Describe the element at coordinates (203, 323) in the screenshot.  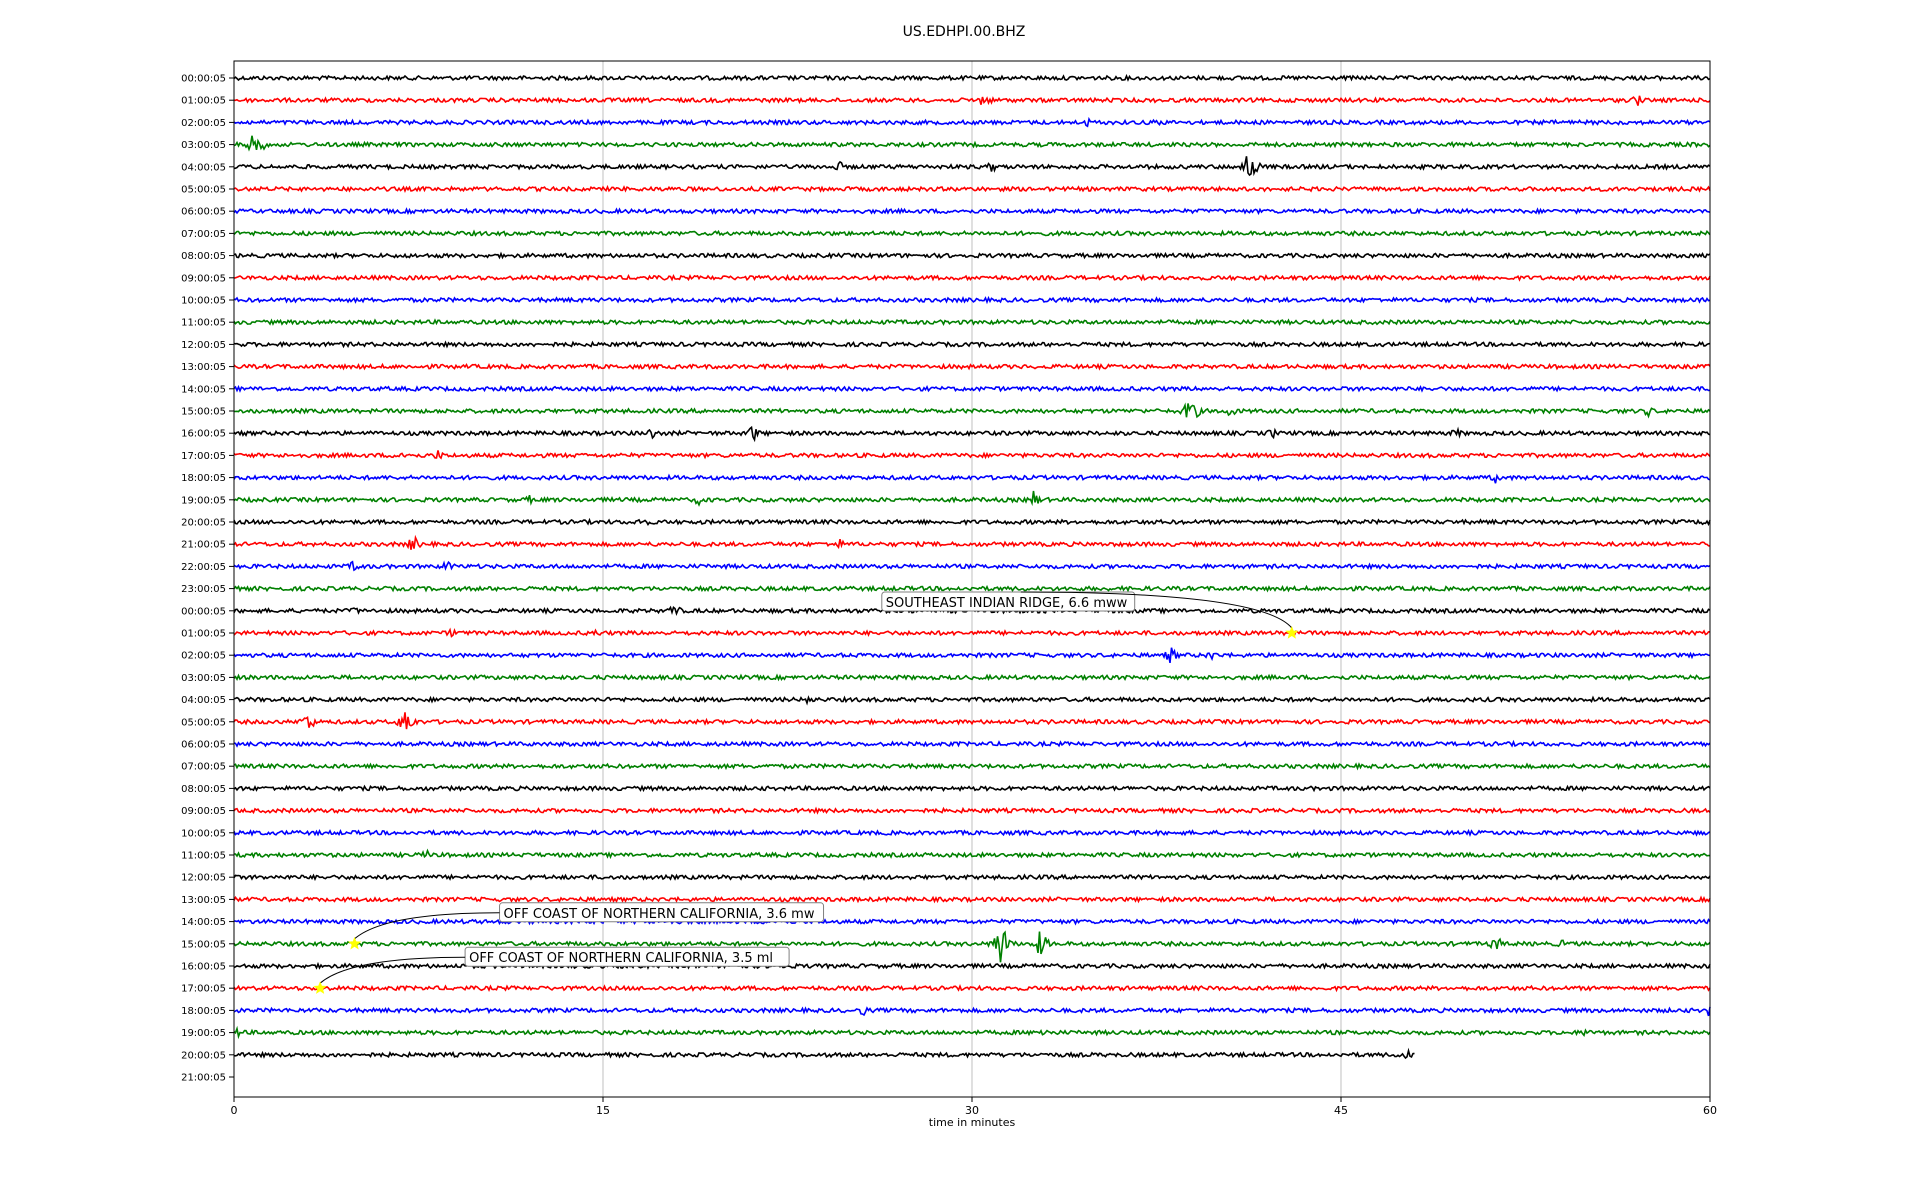
I see `y-tick-label: 11:00:05` at that location.